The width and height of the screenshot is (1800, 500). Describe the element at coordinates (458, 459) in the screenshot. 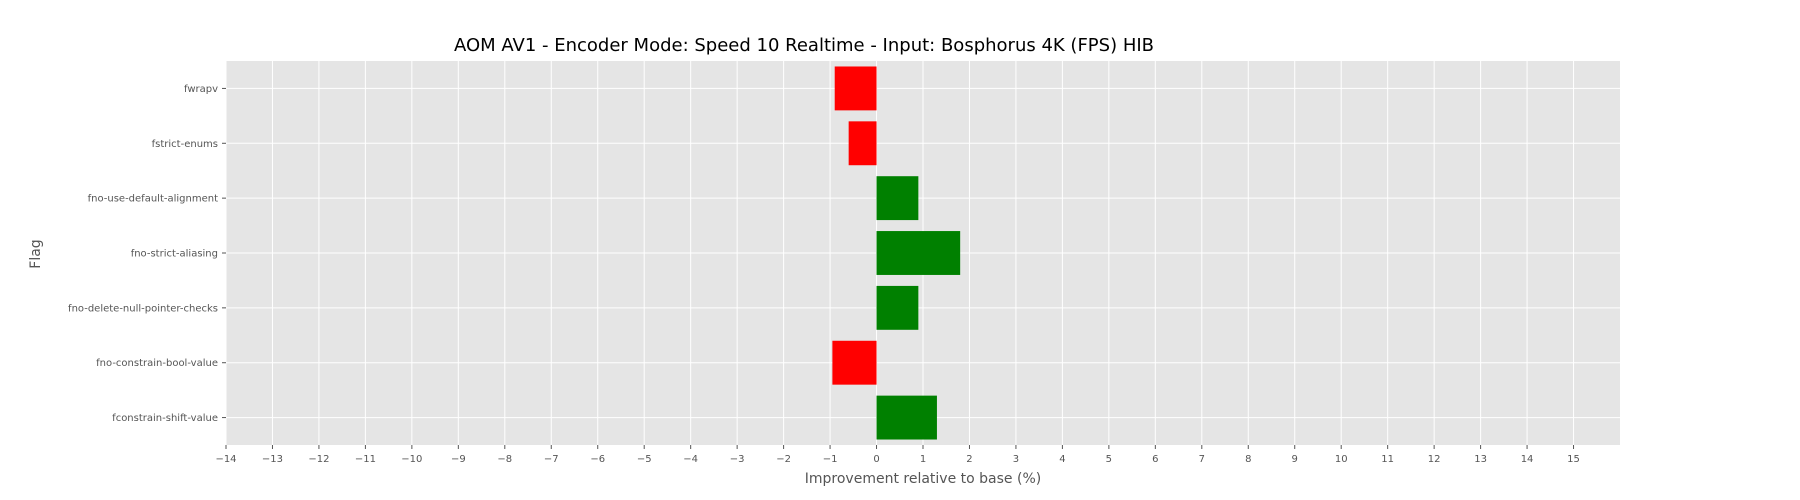

I see `x-tick-label: −9` at that location.